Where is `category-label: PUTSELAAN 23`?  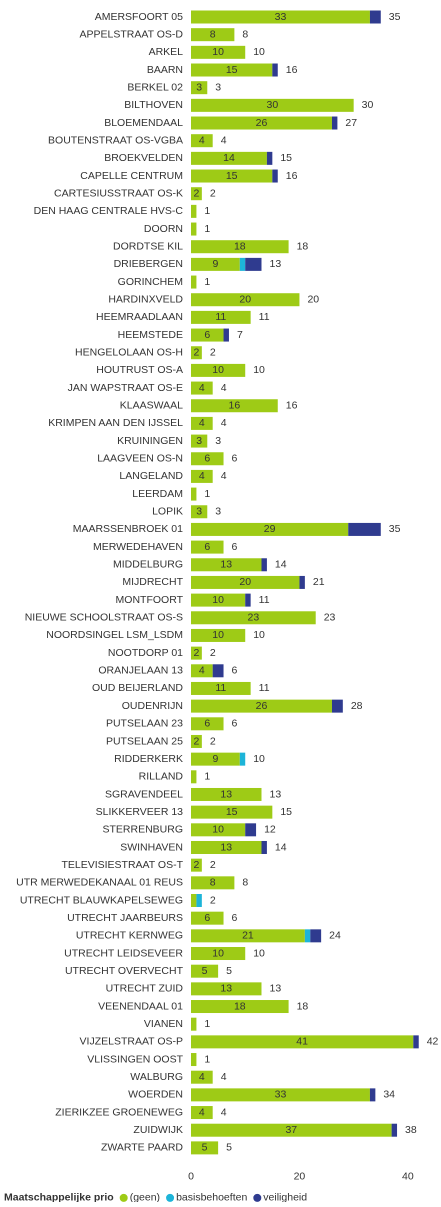
category-label: PUTSELAAN 23 is located at coordinates (144, 724).